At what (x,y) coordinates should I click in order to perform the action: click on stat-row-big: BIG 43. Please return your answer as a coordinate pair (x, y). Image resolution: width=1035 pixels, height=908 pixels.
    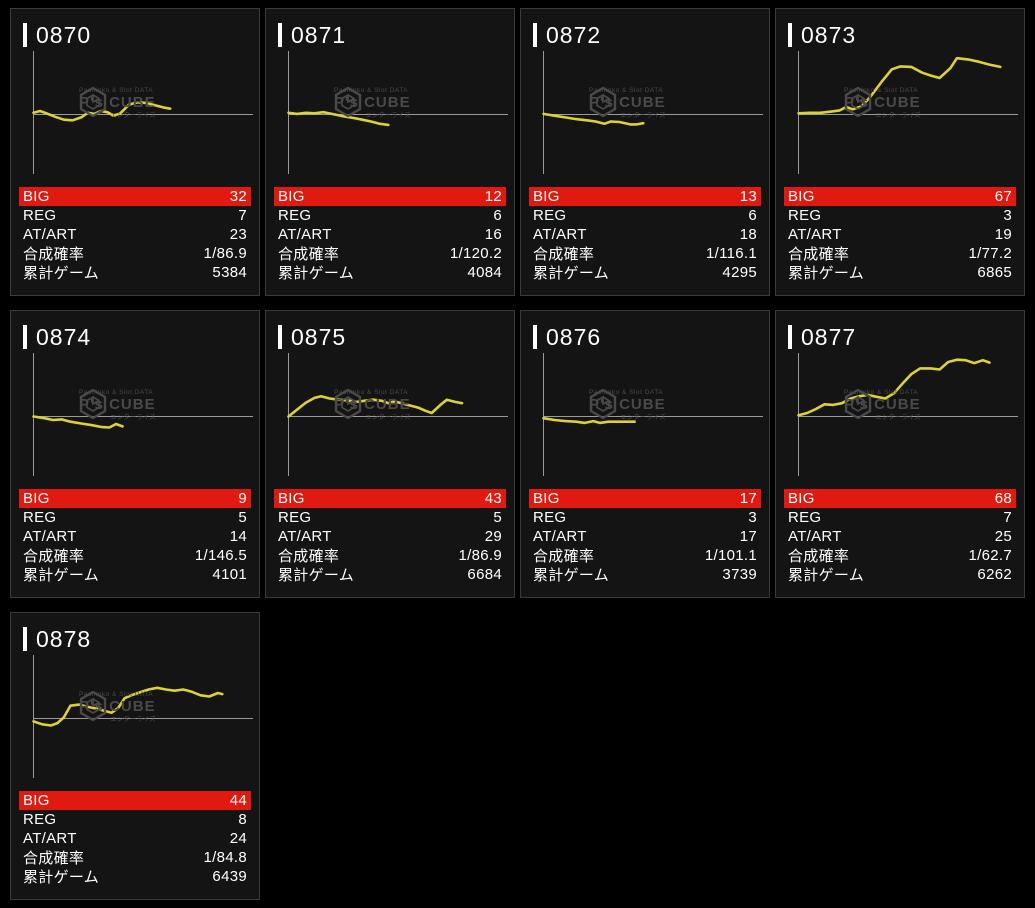
    Looking at the image, I should click on (390, 498).